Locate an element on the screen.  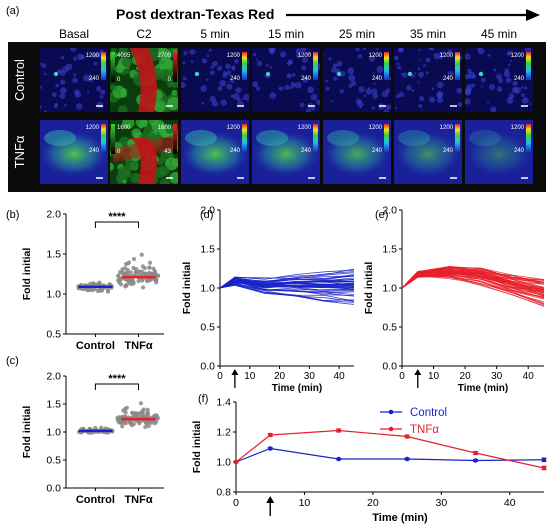
c2-left-min: 0 is located at coordinates (119, 80).